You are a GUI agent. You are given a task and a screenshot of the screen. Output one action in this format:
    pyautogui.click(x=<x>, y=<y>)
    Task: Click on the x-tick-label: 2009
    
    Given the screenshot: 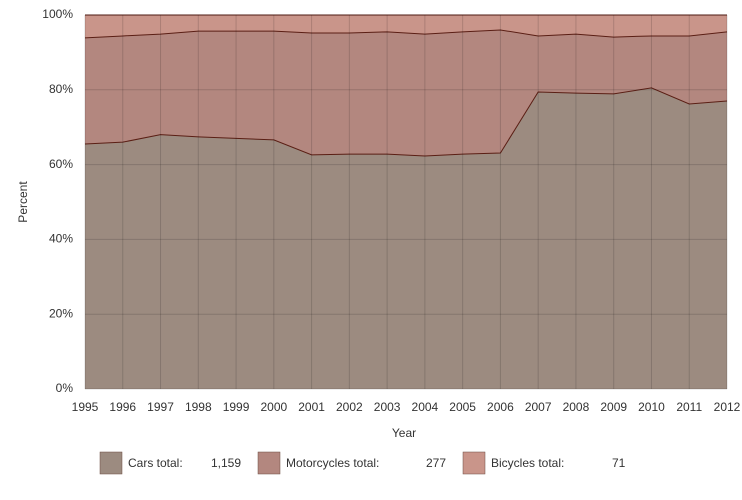 What is the action you would take?
    pyautogui.click(x=613, y=407)
    